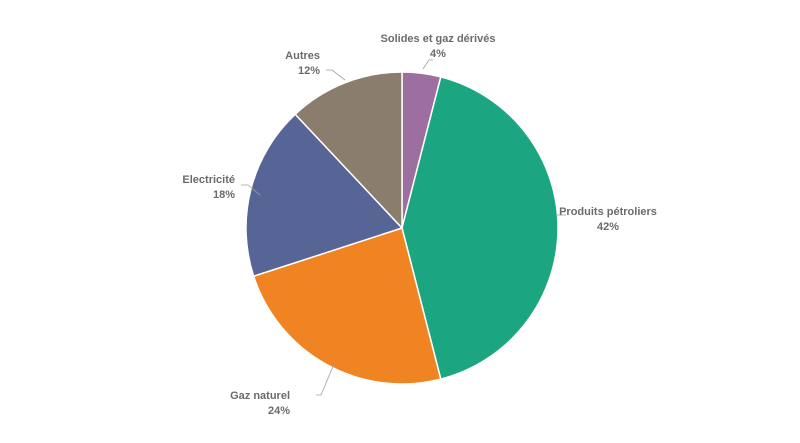 This screenshot has width=800, height=443. I want to click on slice-label-value: 42%, so click(608, 227).